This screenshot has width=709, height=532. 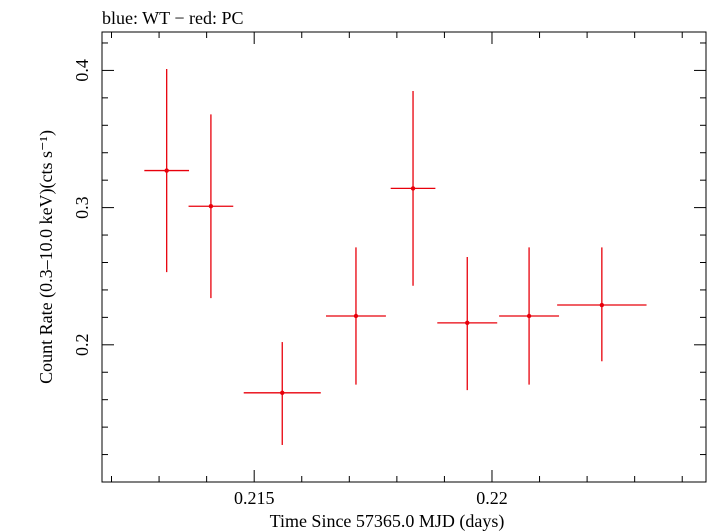 What do you see at coordinates (46, 257) in the screenshot?
I see `y-axis-label: Count Rate (0.3–10.0 keV)(cts s⁻¹)` at bounding box center [46, 257].